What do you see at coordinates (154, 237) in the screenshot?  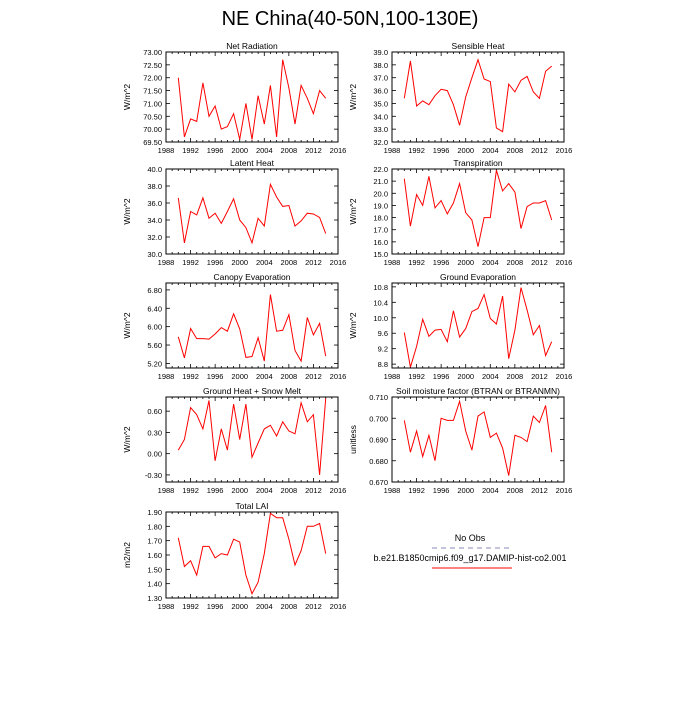 I see `y-tick-label: 32.0` at bounding box center [154, 237].